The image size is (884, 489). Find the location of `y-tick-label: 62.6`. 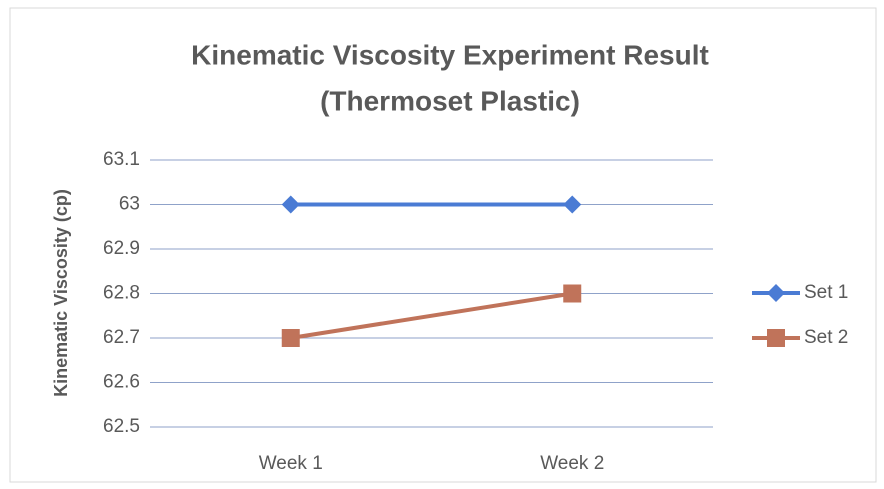

y-tick-label: 62.6 is located at coordinates (121, 382).